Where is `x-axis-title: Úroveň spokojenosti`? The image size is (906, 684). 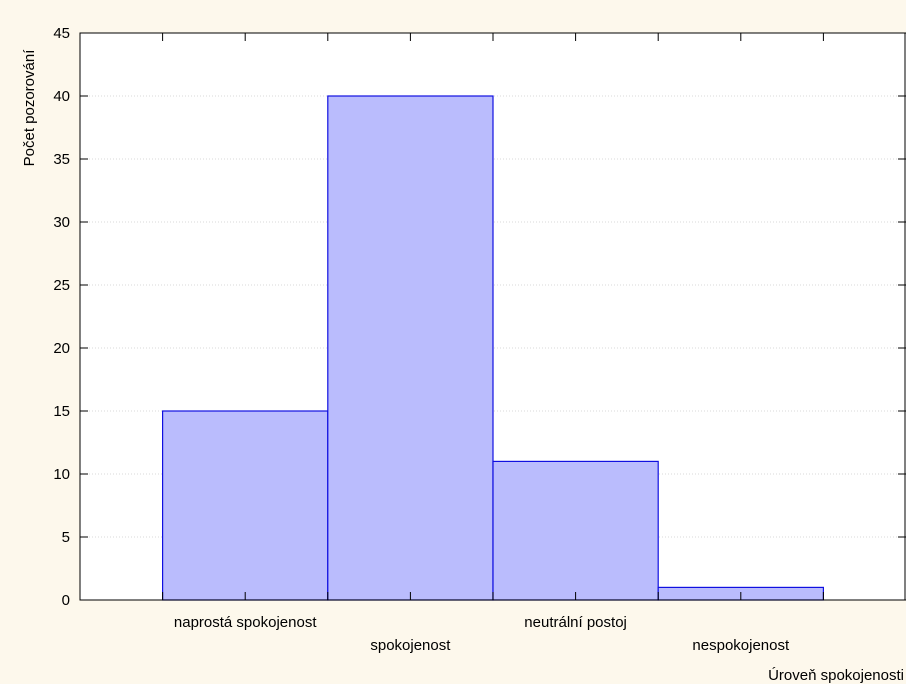 x-axis-title: Úroveň spokojenosti is located at coordinates (836, 675).